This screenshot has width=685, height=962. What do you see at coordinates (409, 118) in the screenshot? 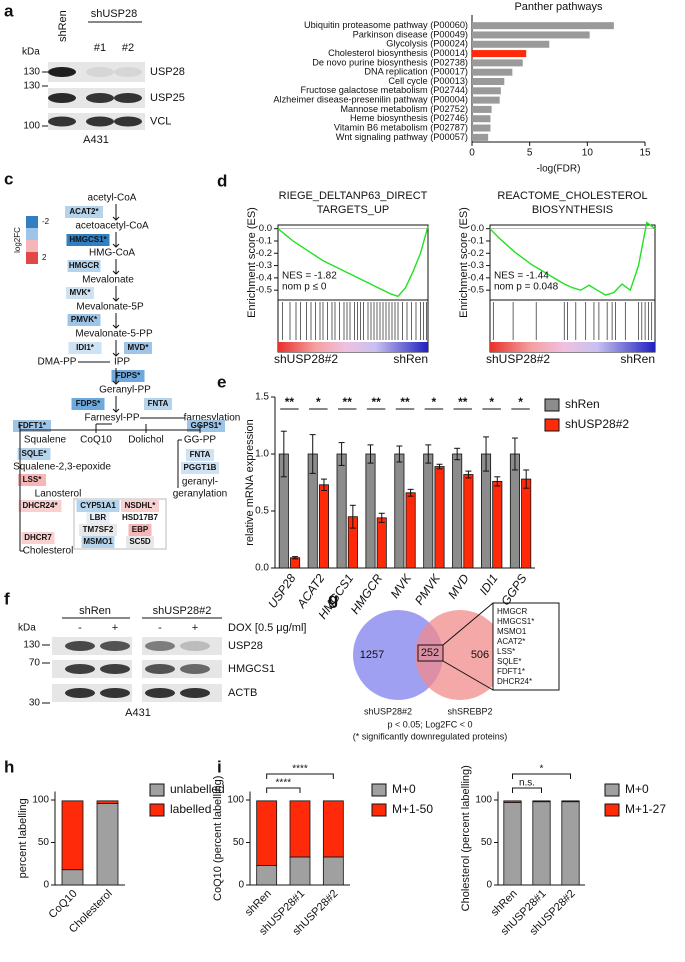
I see `category-label: Heme biosynthesis (P02746)` at bounding box center [409, 118].